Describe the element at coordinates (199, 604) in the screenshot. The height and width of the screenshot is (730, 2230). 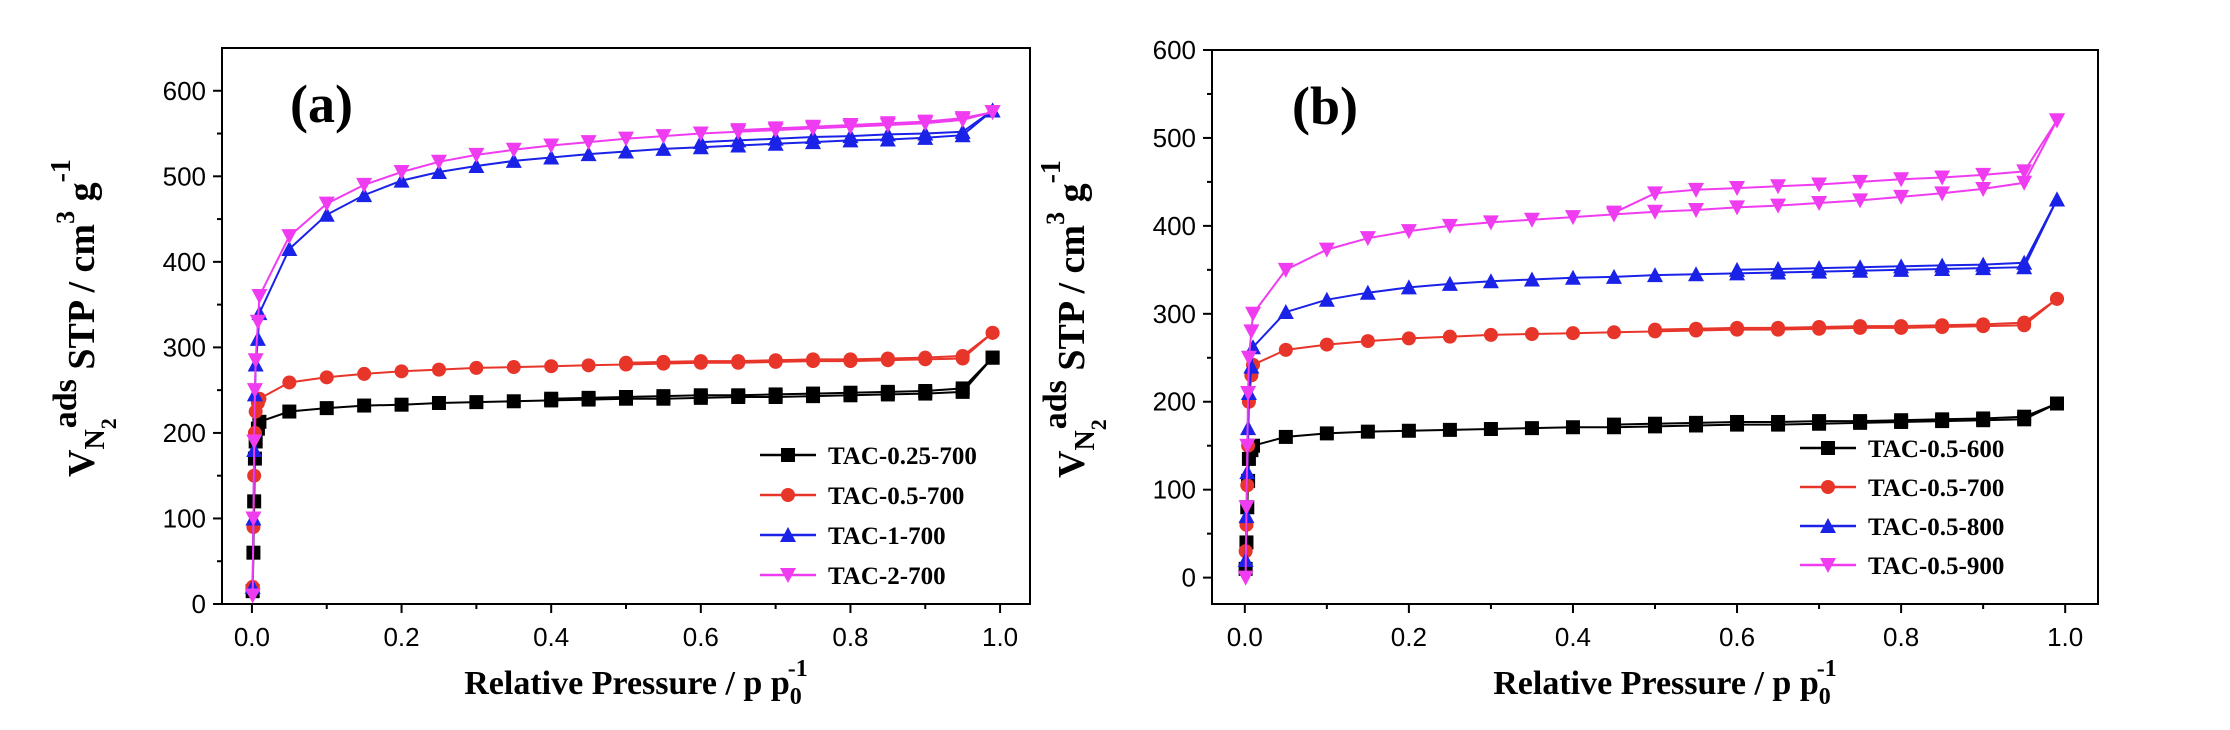
I see `y-tick-label: 0` at that location.